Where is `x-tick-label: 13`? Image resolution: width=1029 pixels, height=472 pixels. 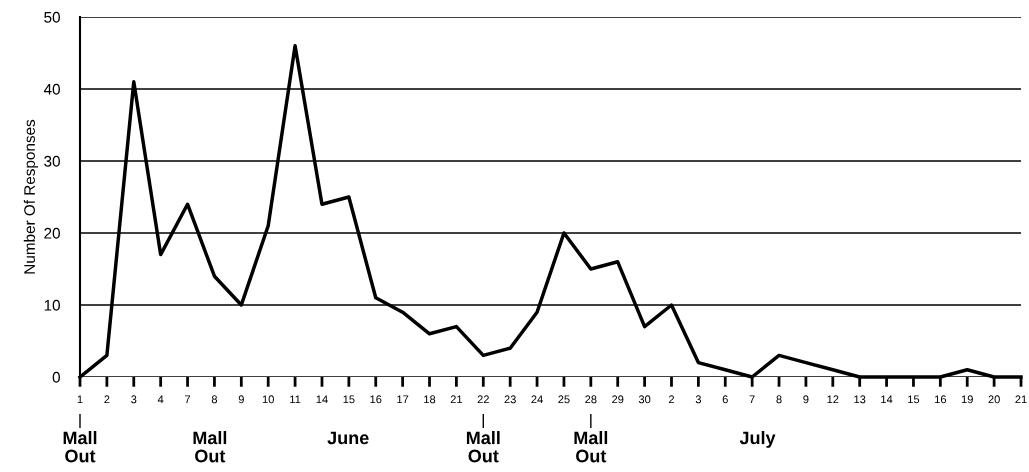
x-tick-label: 13 is located at coordinates (860, 399).